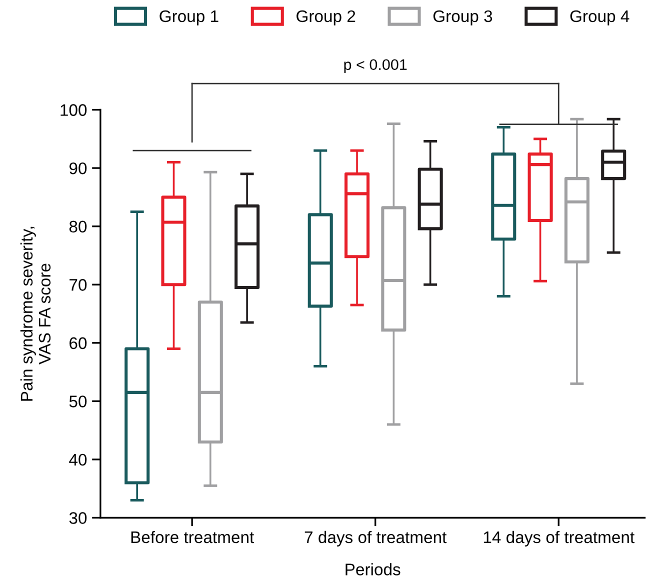  What do you see at coordinates (78, 226) in the screenshot?
I see `y-tick-label: 80` at bounding box center [78, 226].